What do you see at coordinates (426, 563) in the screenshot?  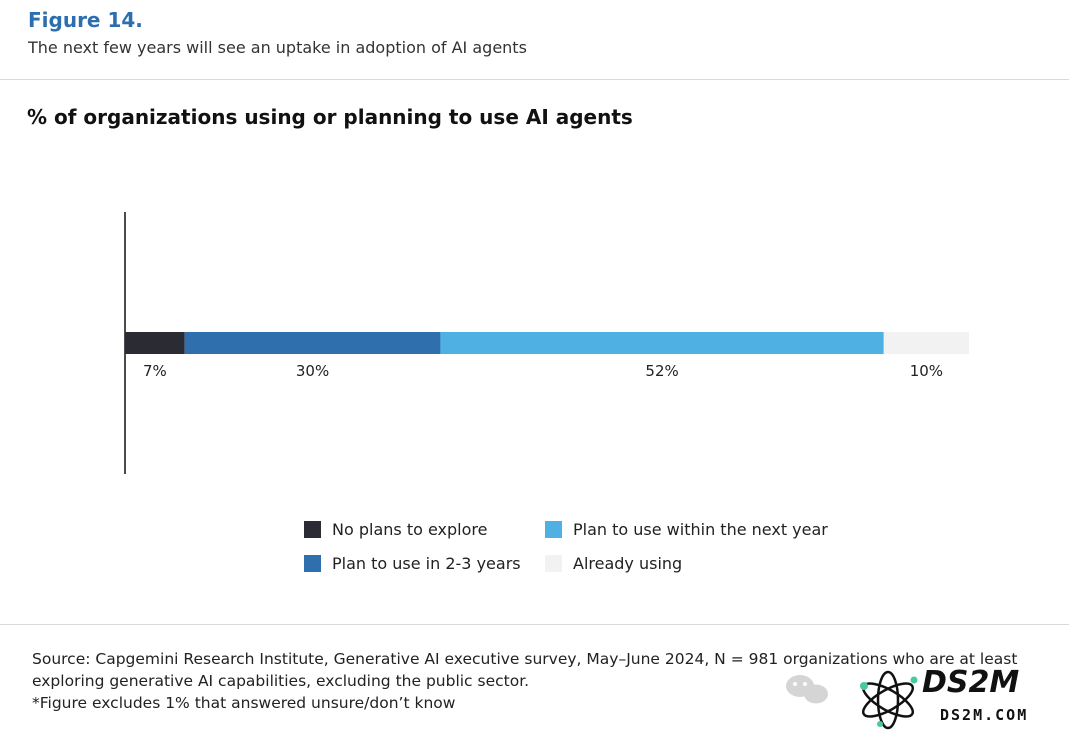 I see `legend-label: Plan to use in 2-3 years` at bounding box center [426, 563].